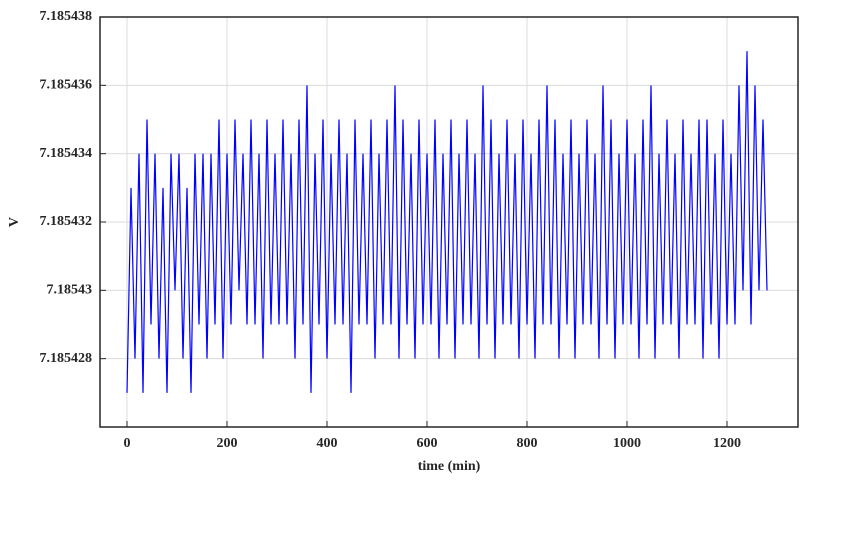  What do you see at coordinates (449, 466) in the screenshot?
I see `x-axis-label: time (min)` at bounding box center [449, 466].